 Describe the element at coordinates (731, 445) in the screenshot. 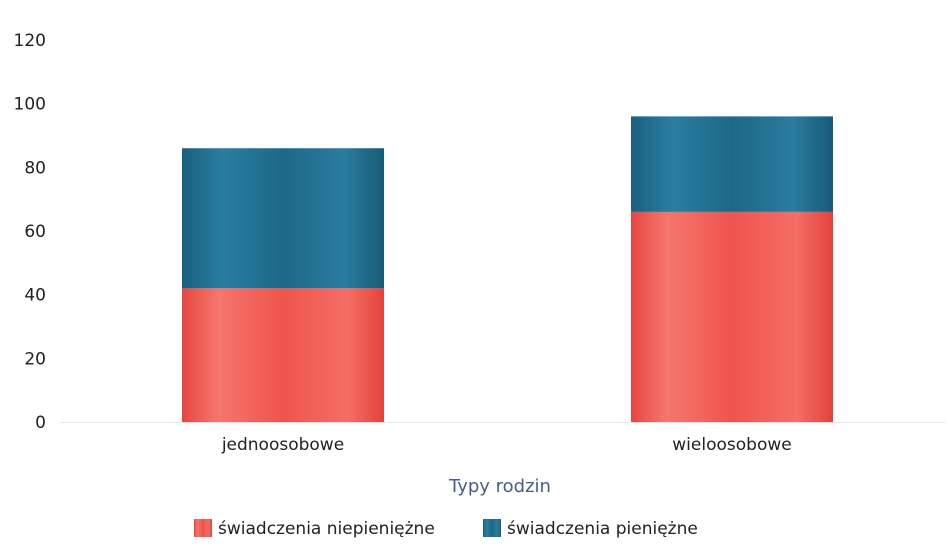

I see `x-category-label: wieloosobowe` at that location.